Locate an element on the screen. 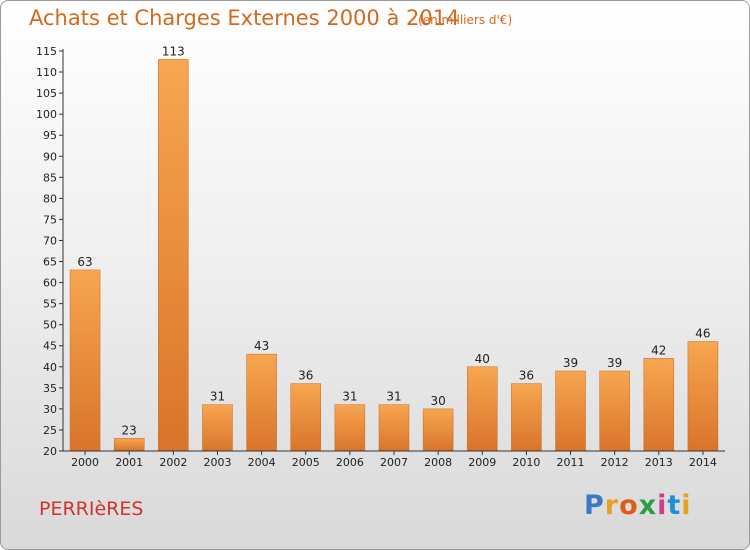  bar-2003 is located at coordinates (217, 428).